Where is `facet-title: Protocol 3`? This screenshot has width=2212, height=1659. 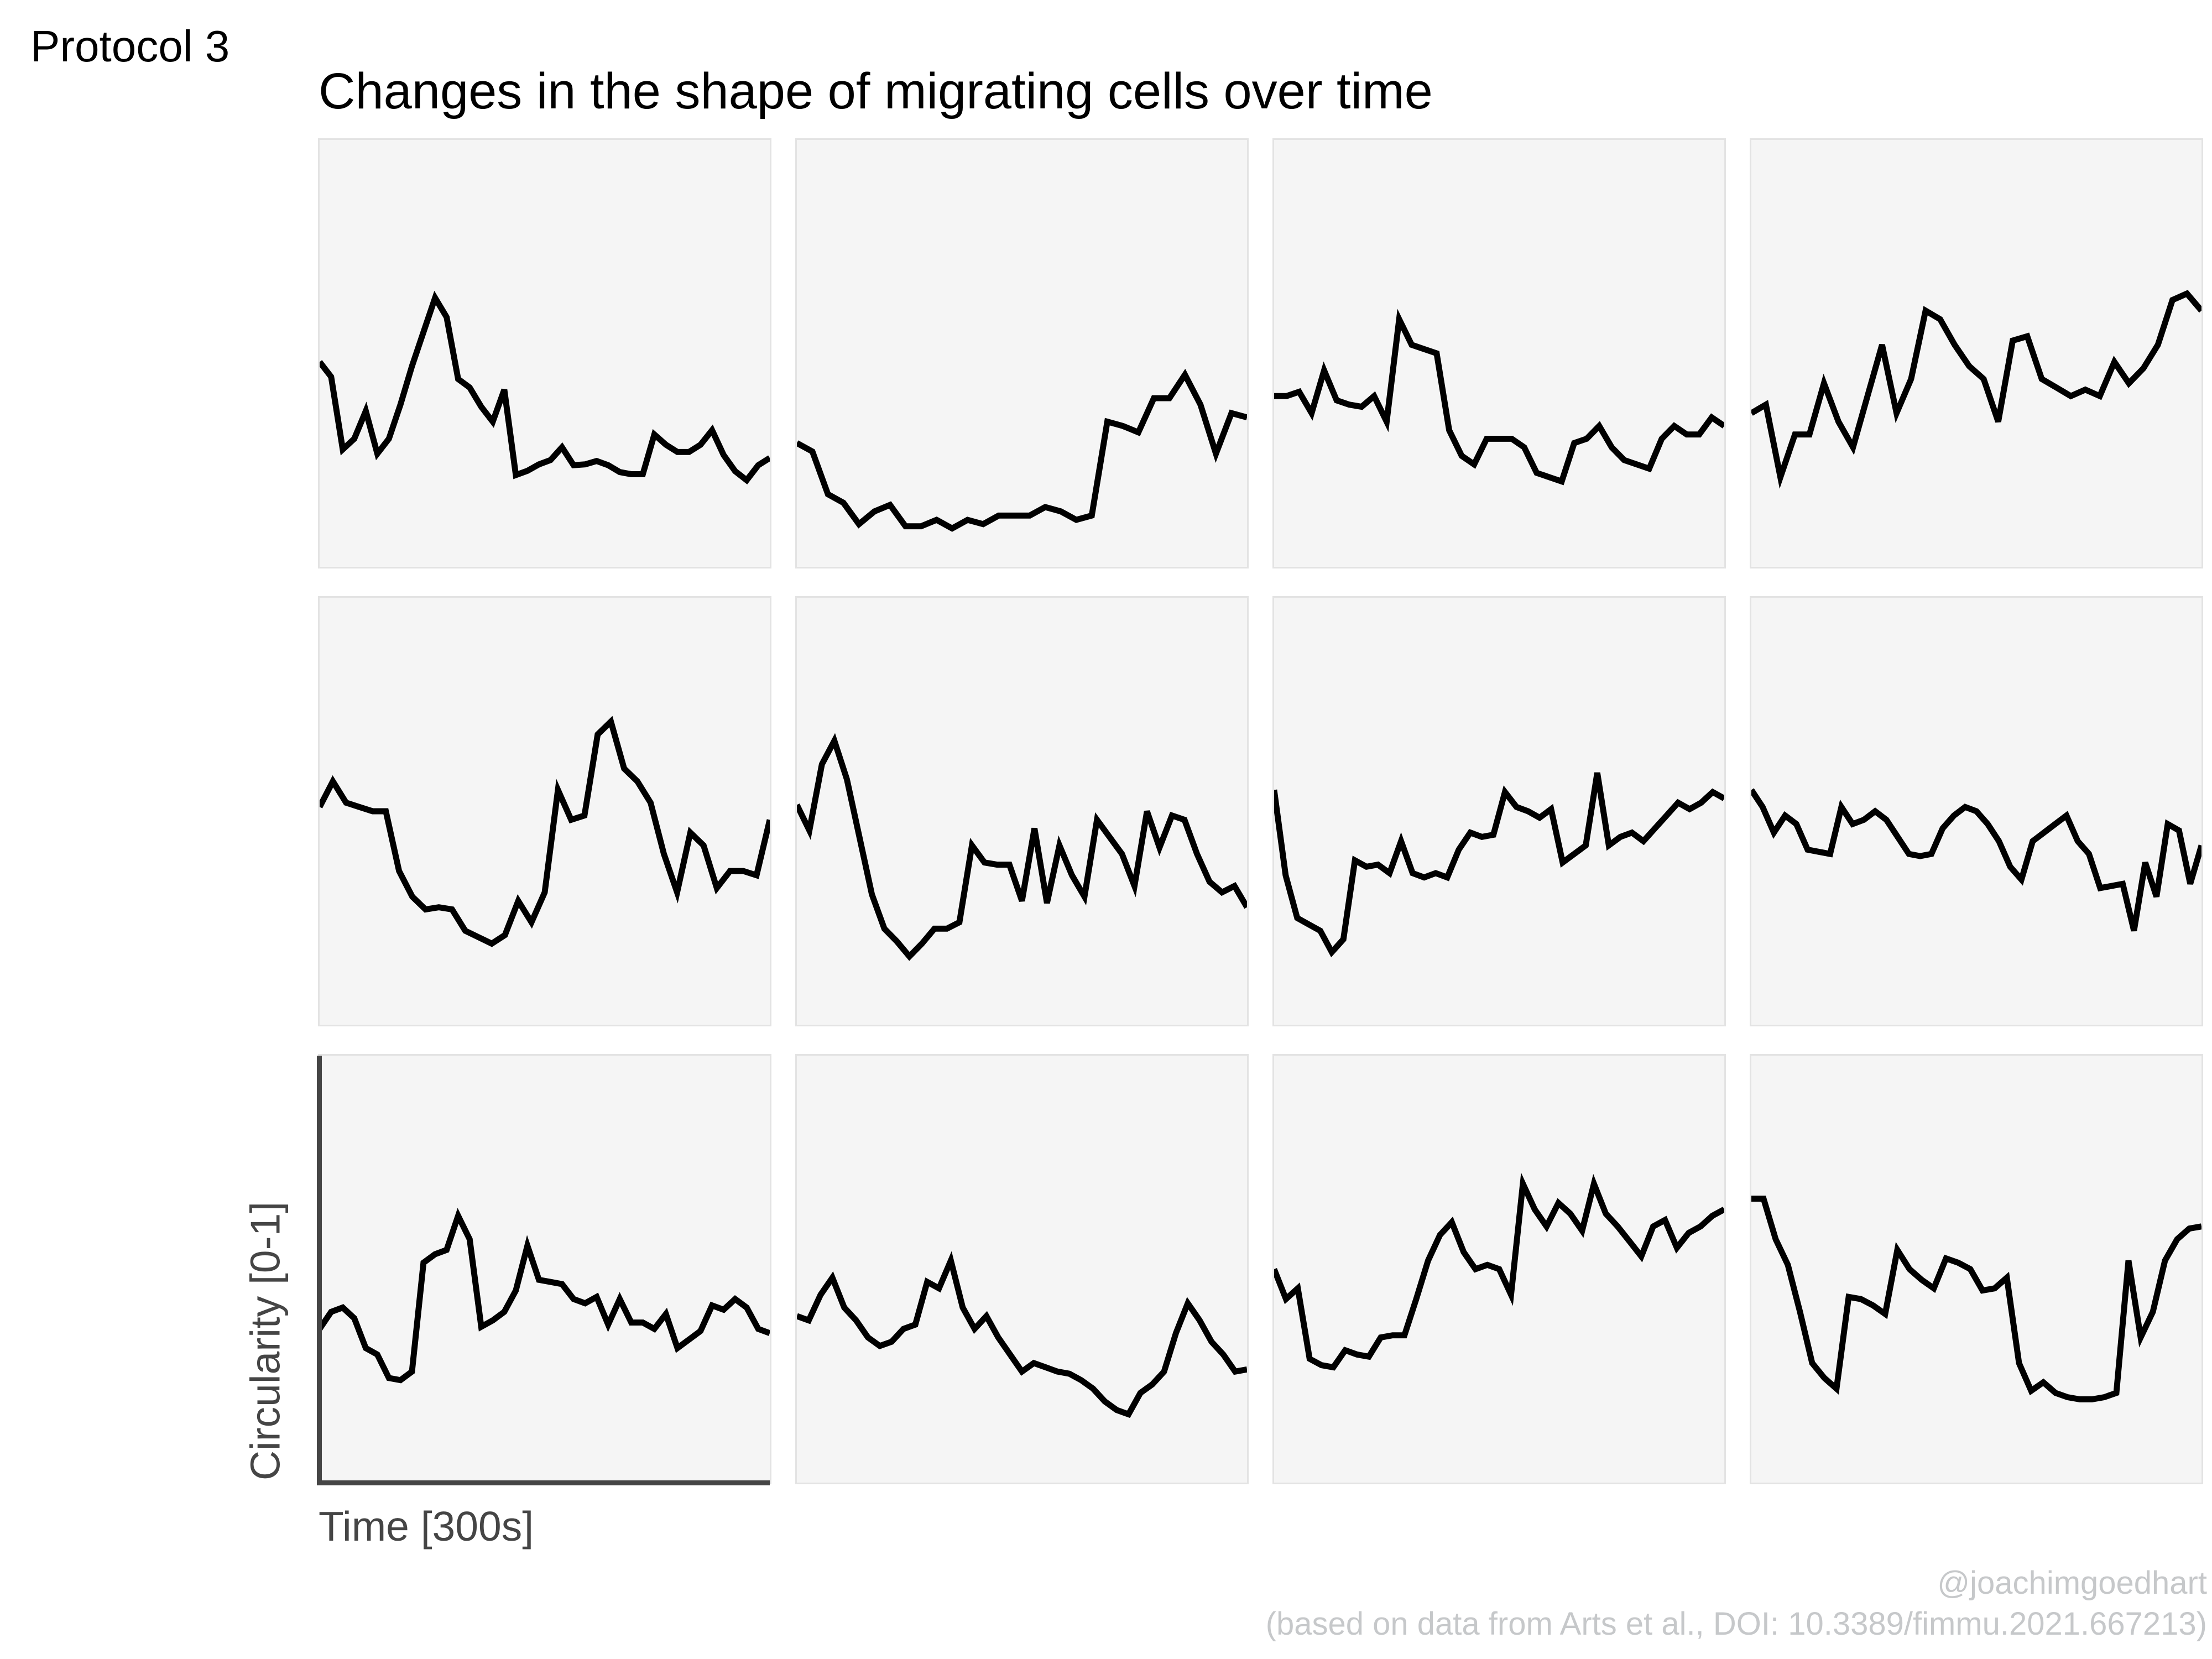
facet-title: Protocol 3 is located at coordinates (130, 46).